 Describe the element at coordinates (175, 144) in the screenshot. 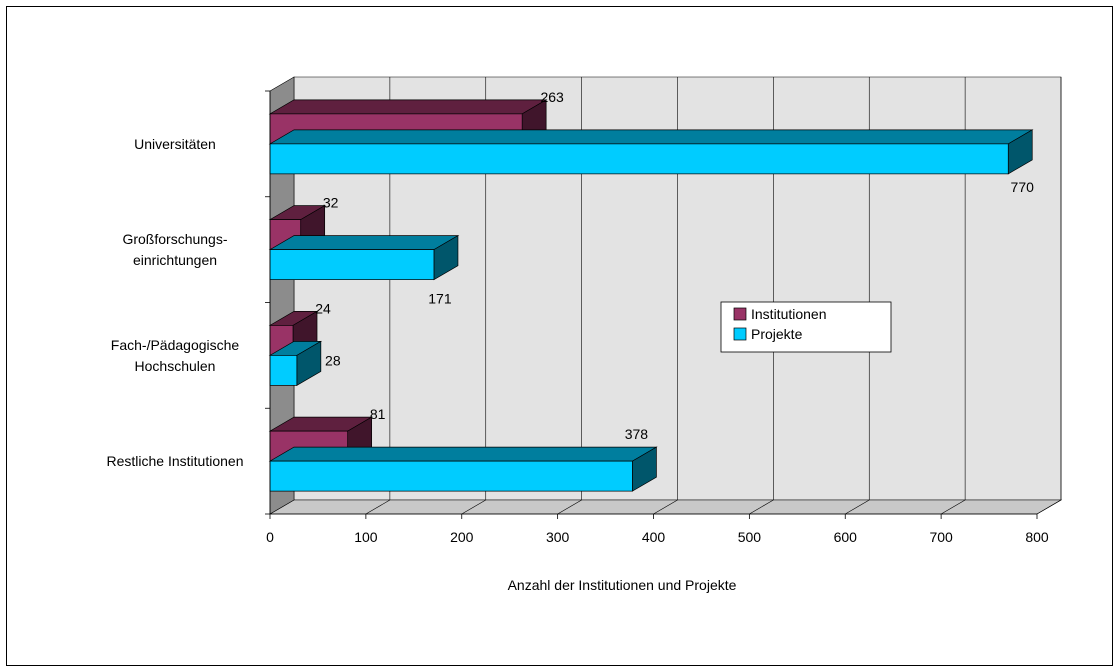

I see `category-label: Universitäten` at that location.